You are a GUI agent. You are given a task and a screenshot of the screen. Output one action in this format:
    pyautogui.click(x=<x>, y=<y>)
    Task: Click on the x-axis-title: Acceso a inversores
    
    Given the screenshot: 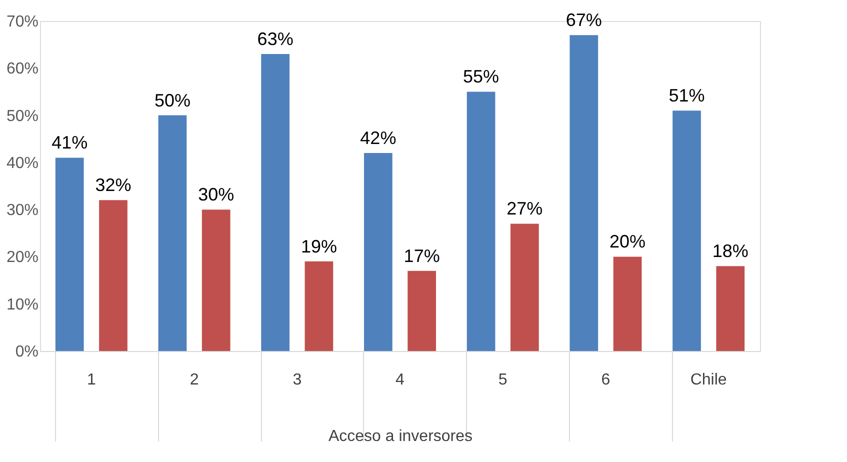 What is the action you would take?
    pyautogui.click(x=400, y=436)
    